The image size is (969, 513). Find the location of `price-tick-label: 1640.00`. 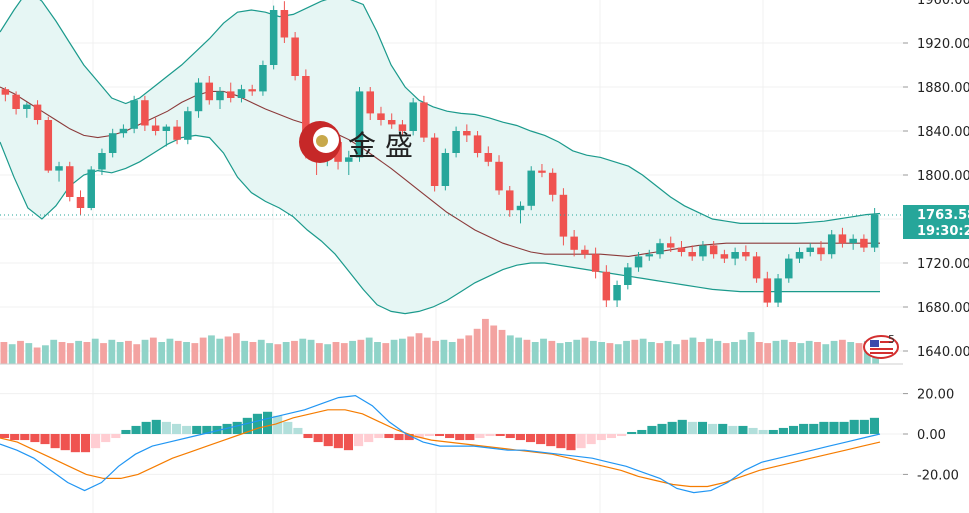

price-tick-label: 1640.00 is located at coordinates (943, 352).